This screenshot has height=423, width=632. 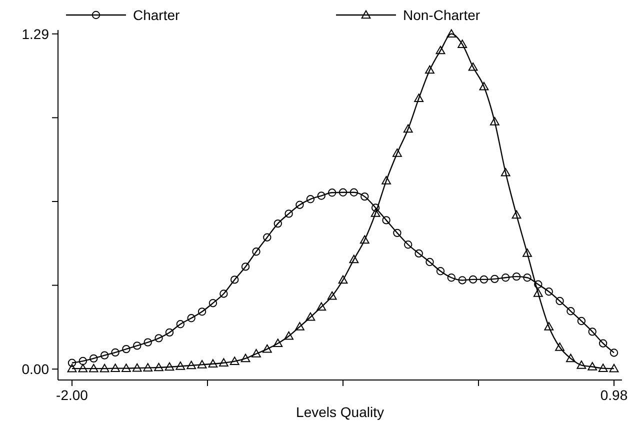 I want to click on legend-label: Charter, so click(x=156, y=14).